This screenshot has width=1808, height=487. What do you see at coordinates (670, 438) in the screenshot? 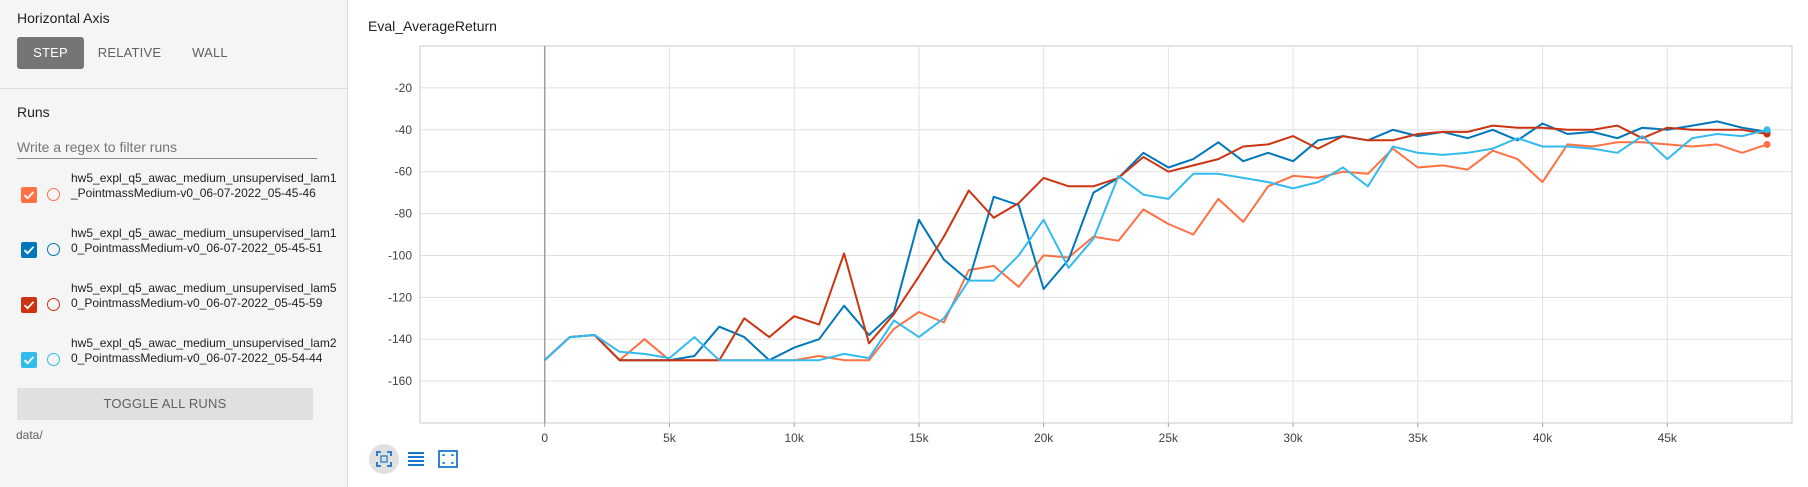
I see `x-tick-label: 5k` at bounding box center [670, 438].